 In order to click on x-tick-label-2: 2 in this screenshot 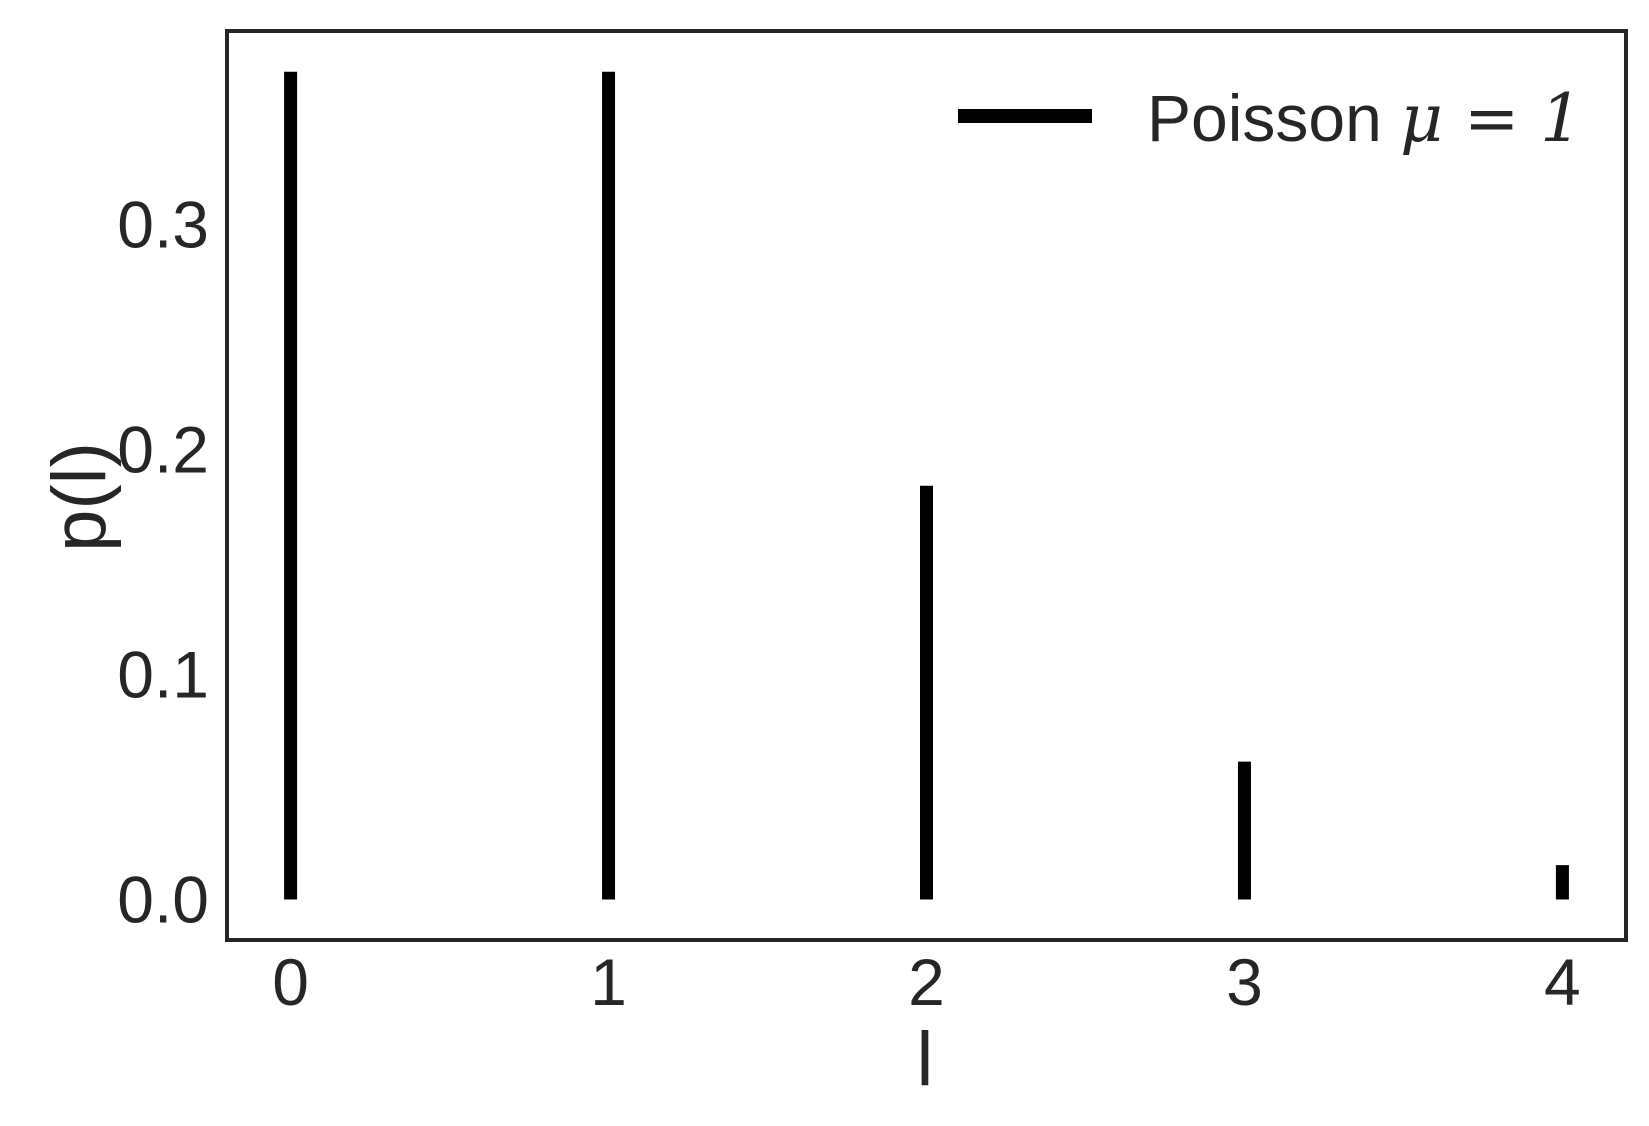, I will do `click(926, 982)`.